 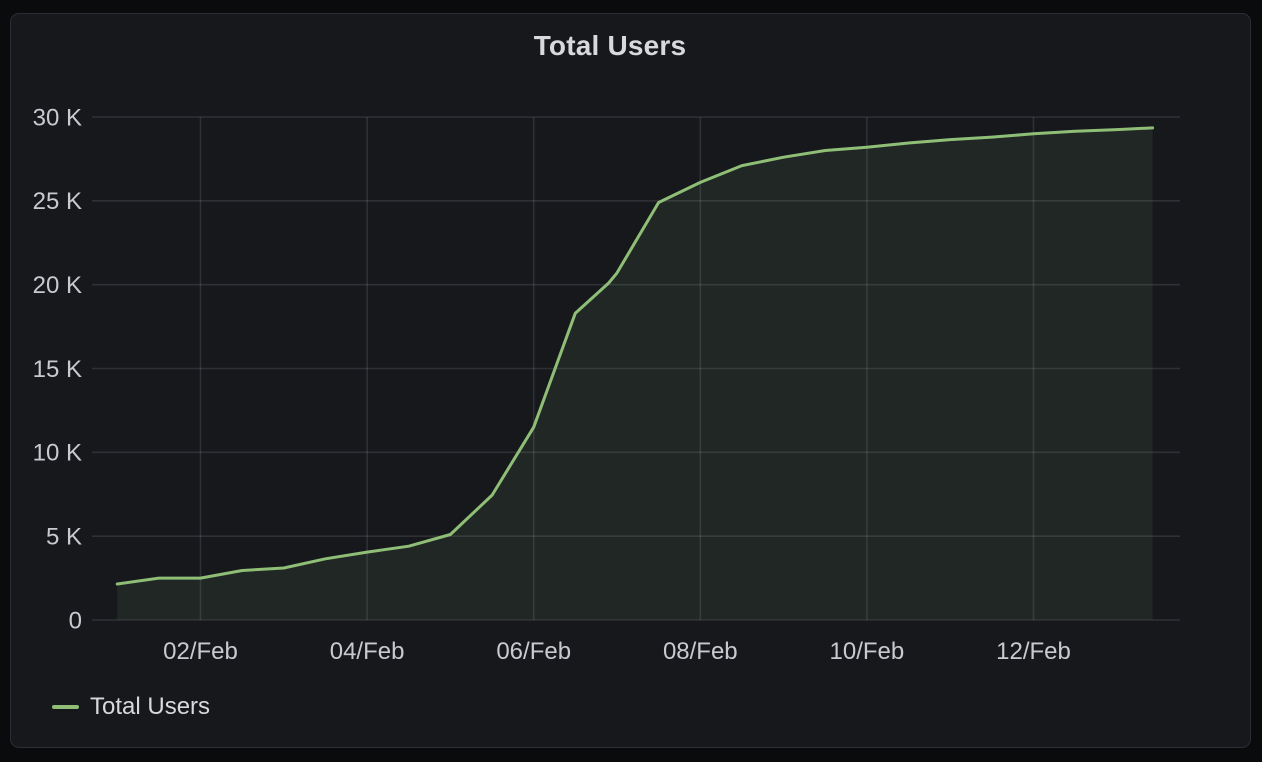 I want to click on x-tick-label: 06/Feb, so click(x=533, y=651).